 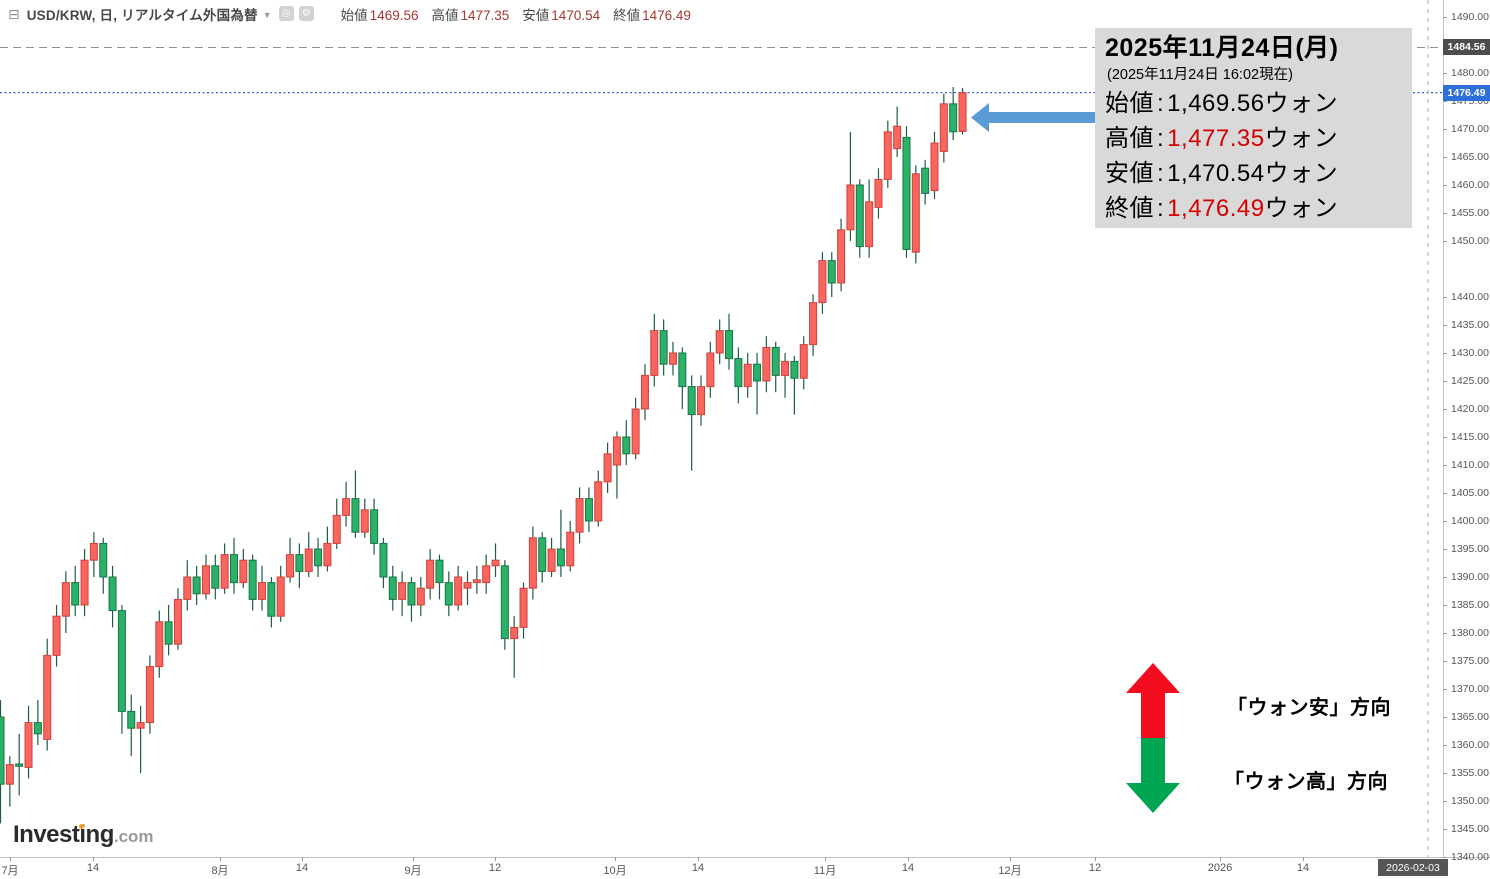 What do you see at coordinates (1470, 745) in the screenshot?
I see `price-axis-label: 1360.00` at bounding box center [1470, 745].